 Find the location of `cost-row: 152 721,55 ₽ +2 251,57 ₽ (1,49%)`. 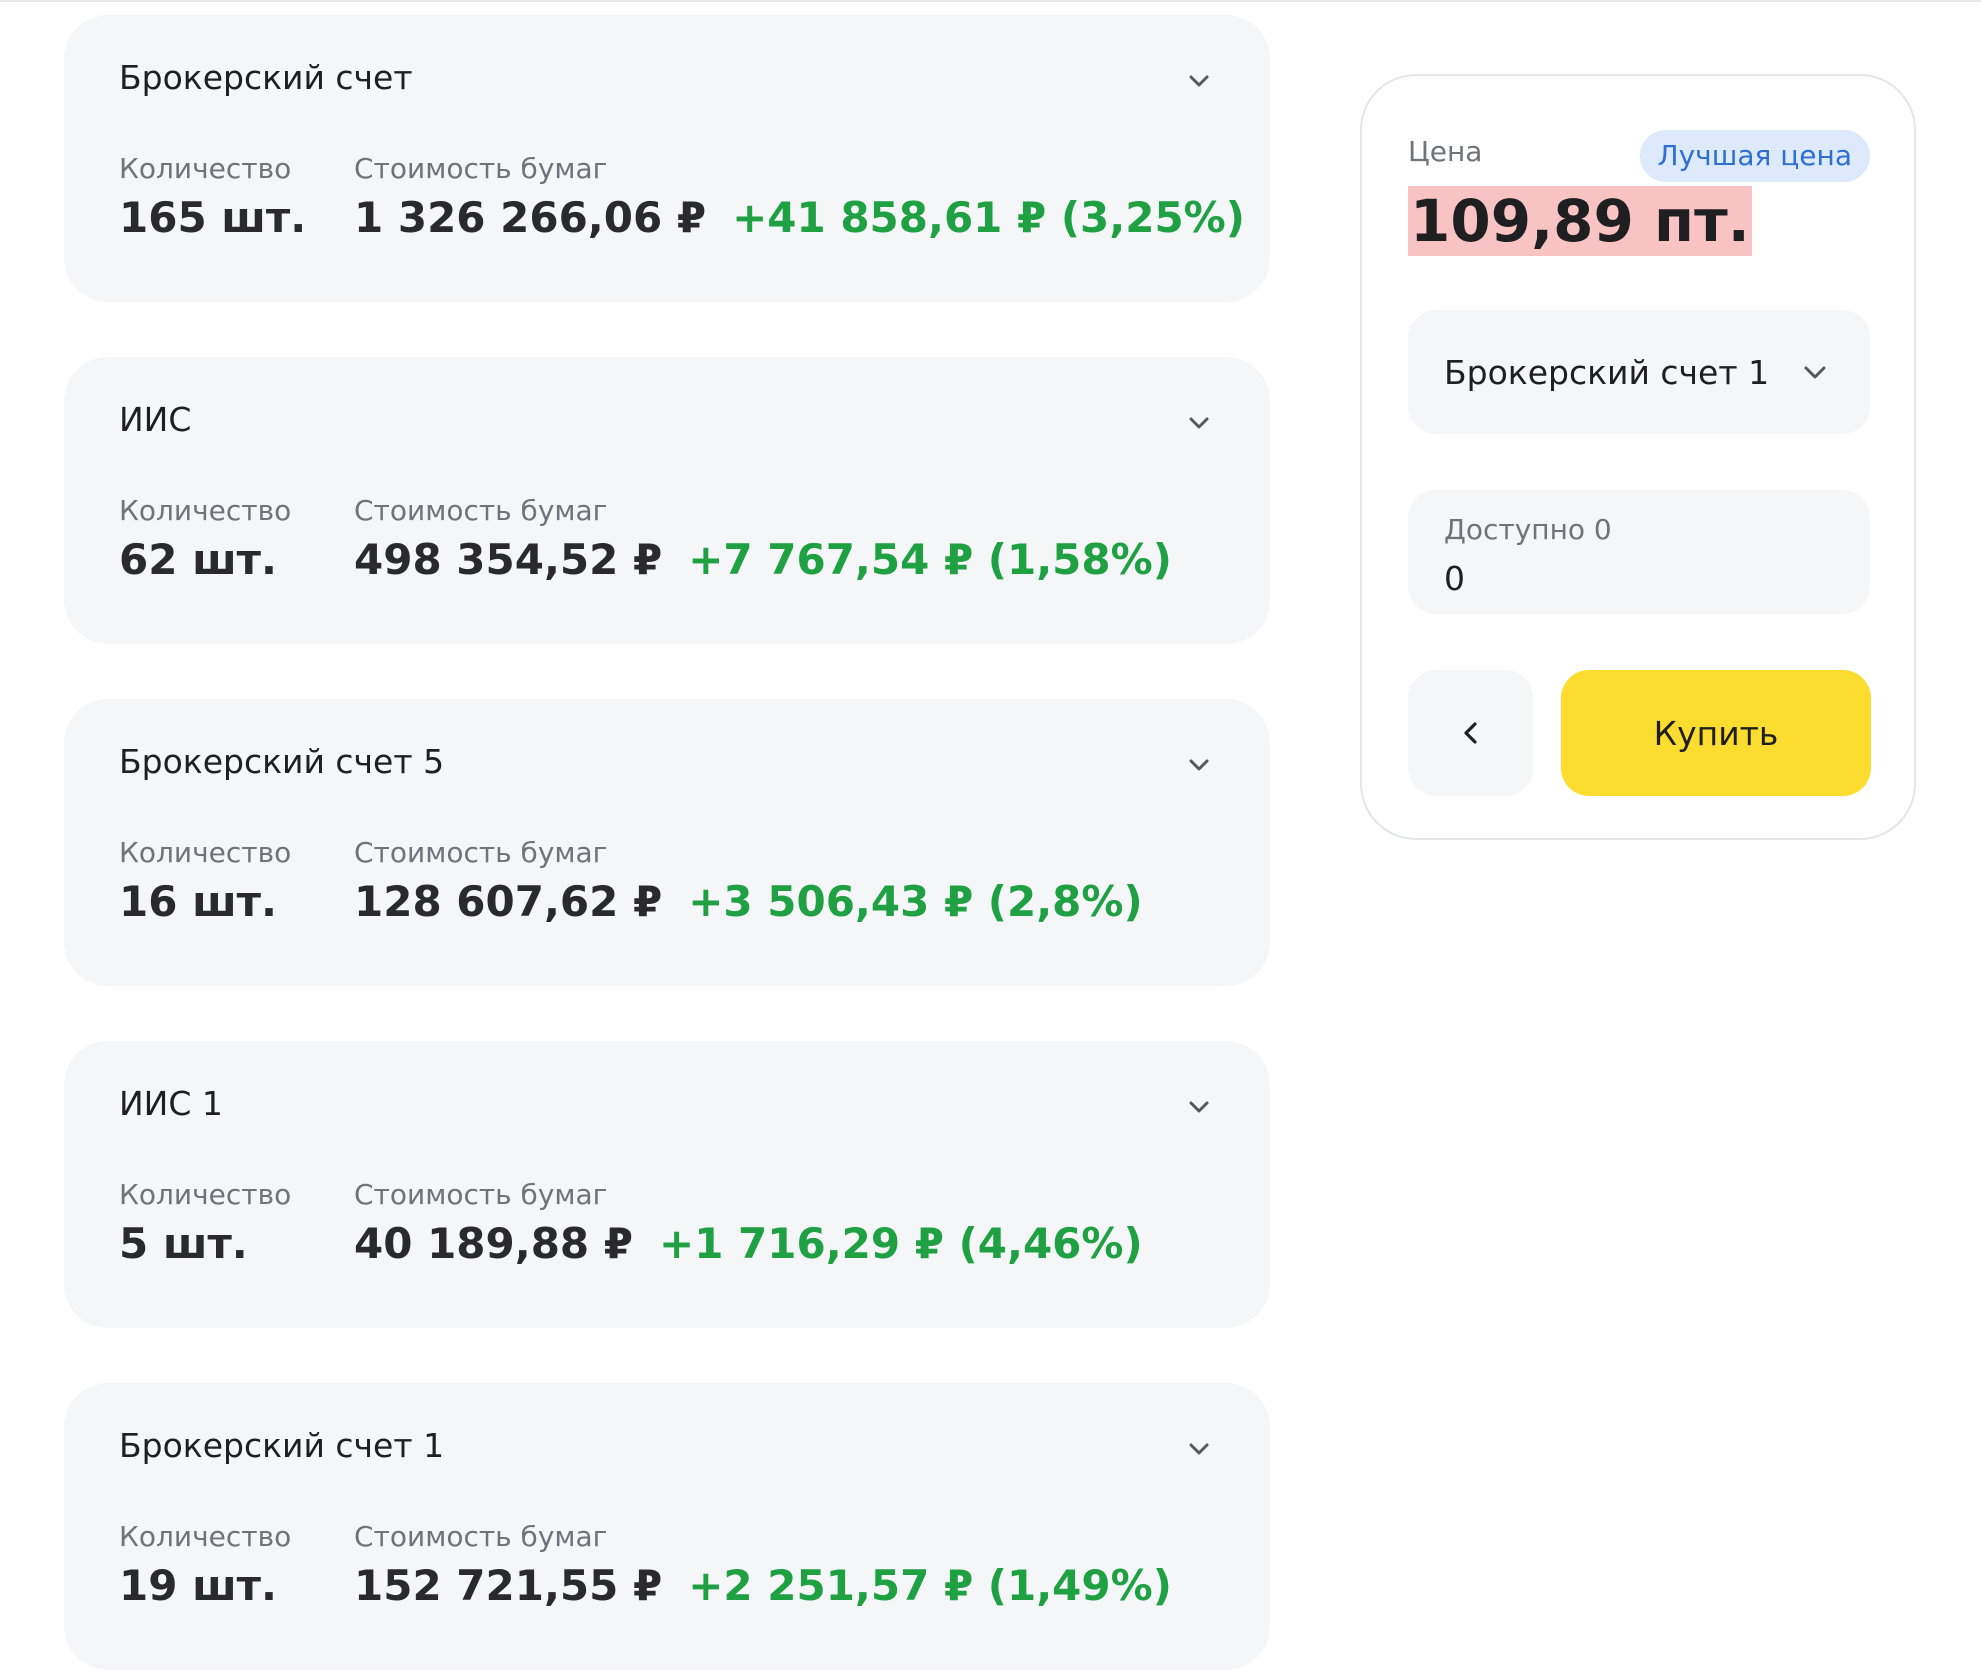

cost-row: 152 721,55 ₽ +2 251,57 ₽ (1,49%) is located at coordinates (763, 1586).